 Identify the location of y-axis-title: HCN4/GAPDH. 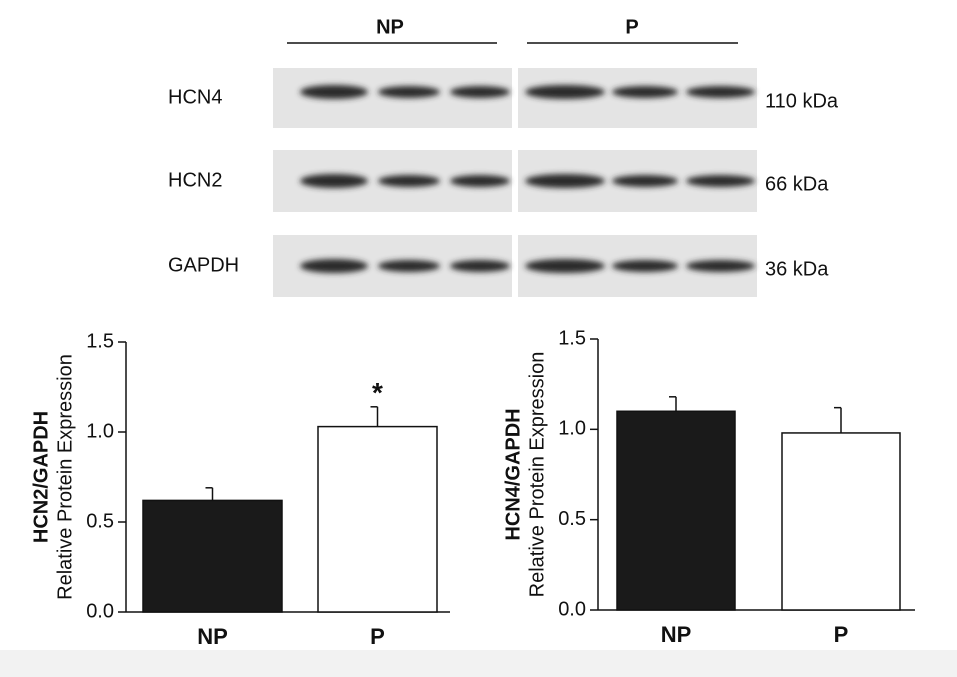
(513, 474).